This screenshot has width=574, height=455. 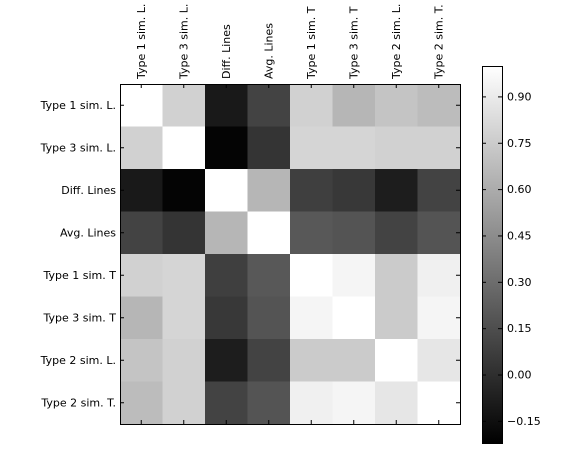 I want to click on row-label: Diff. Lines, so click(x=88, y=190).